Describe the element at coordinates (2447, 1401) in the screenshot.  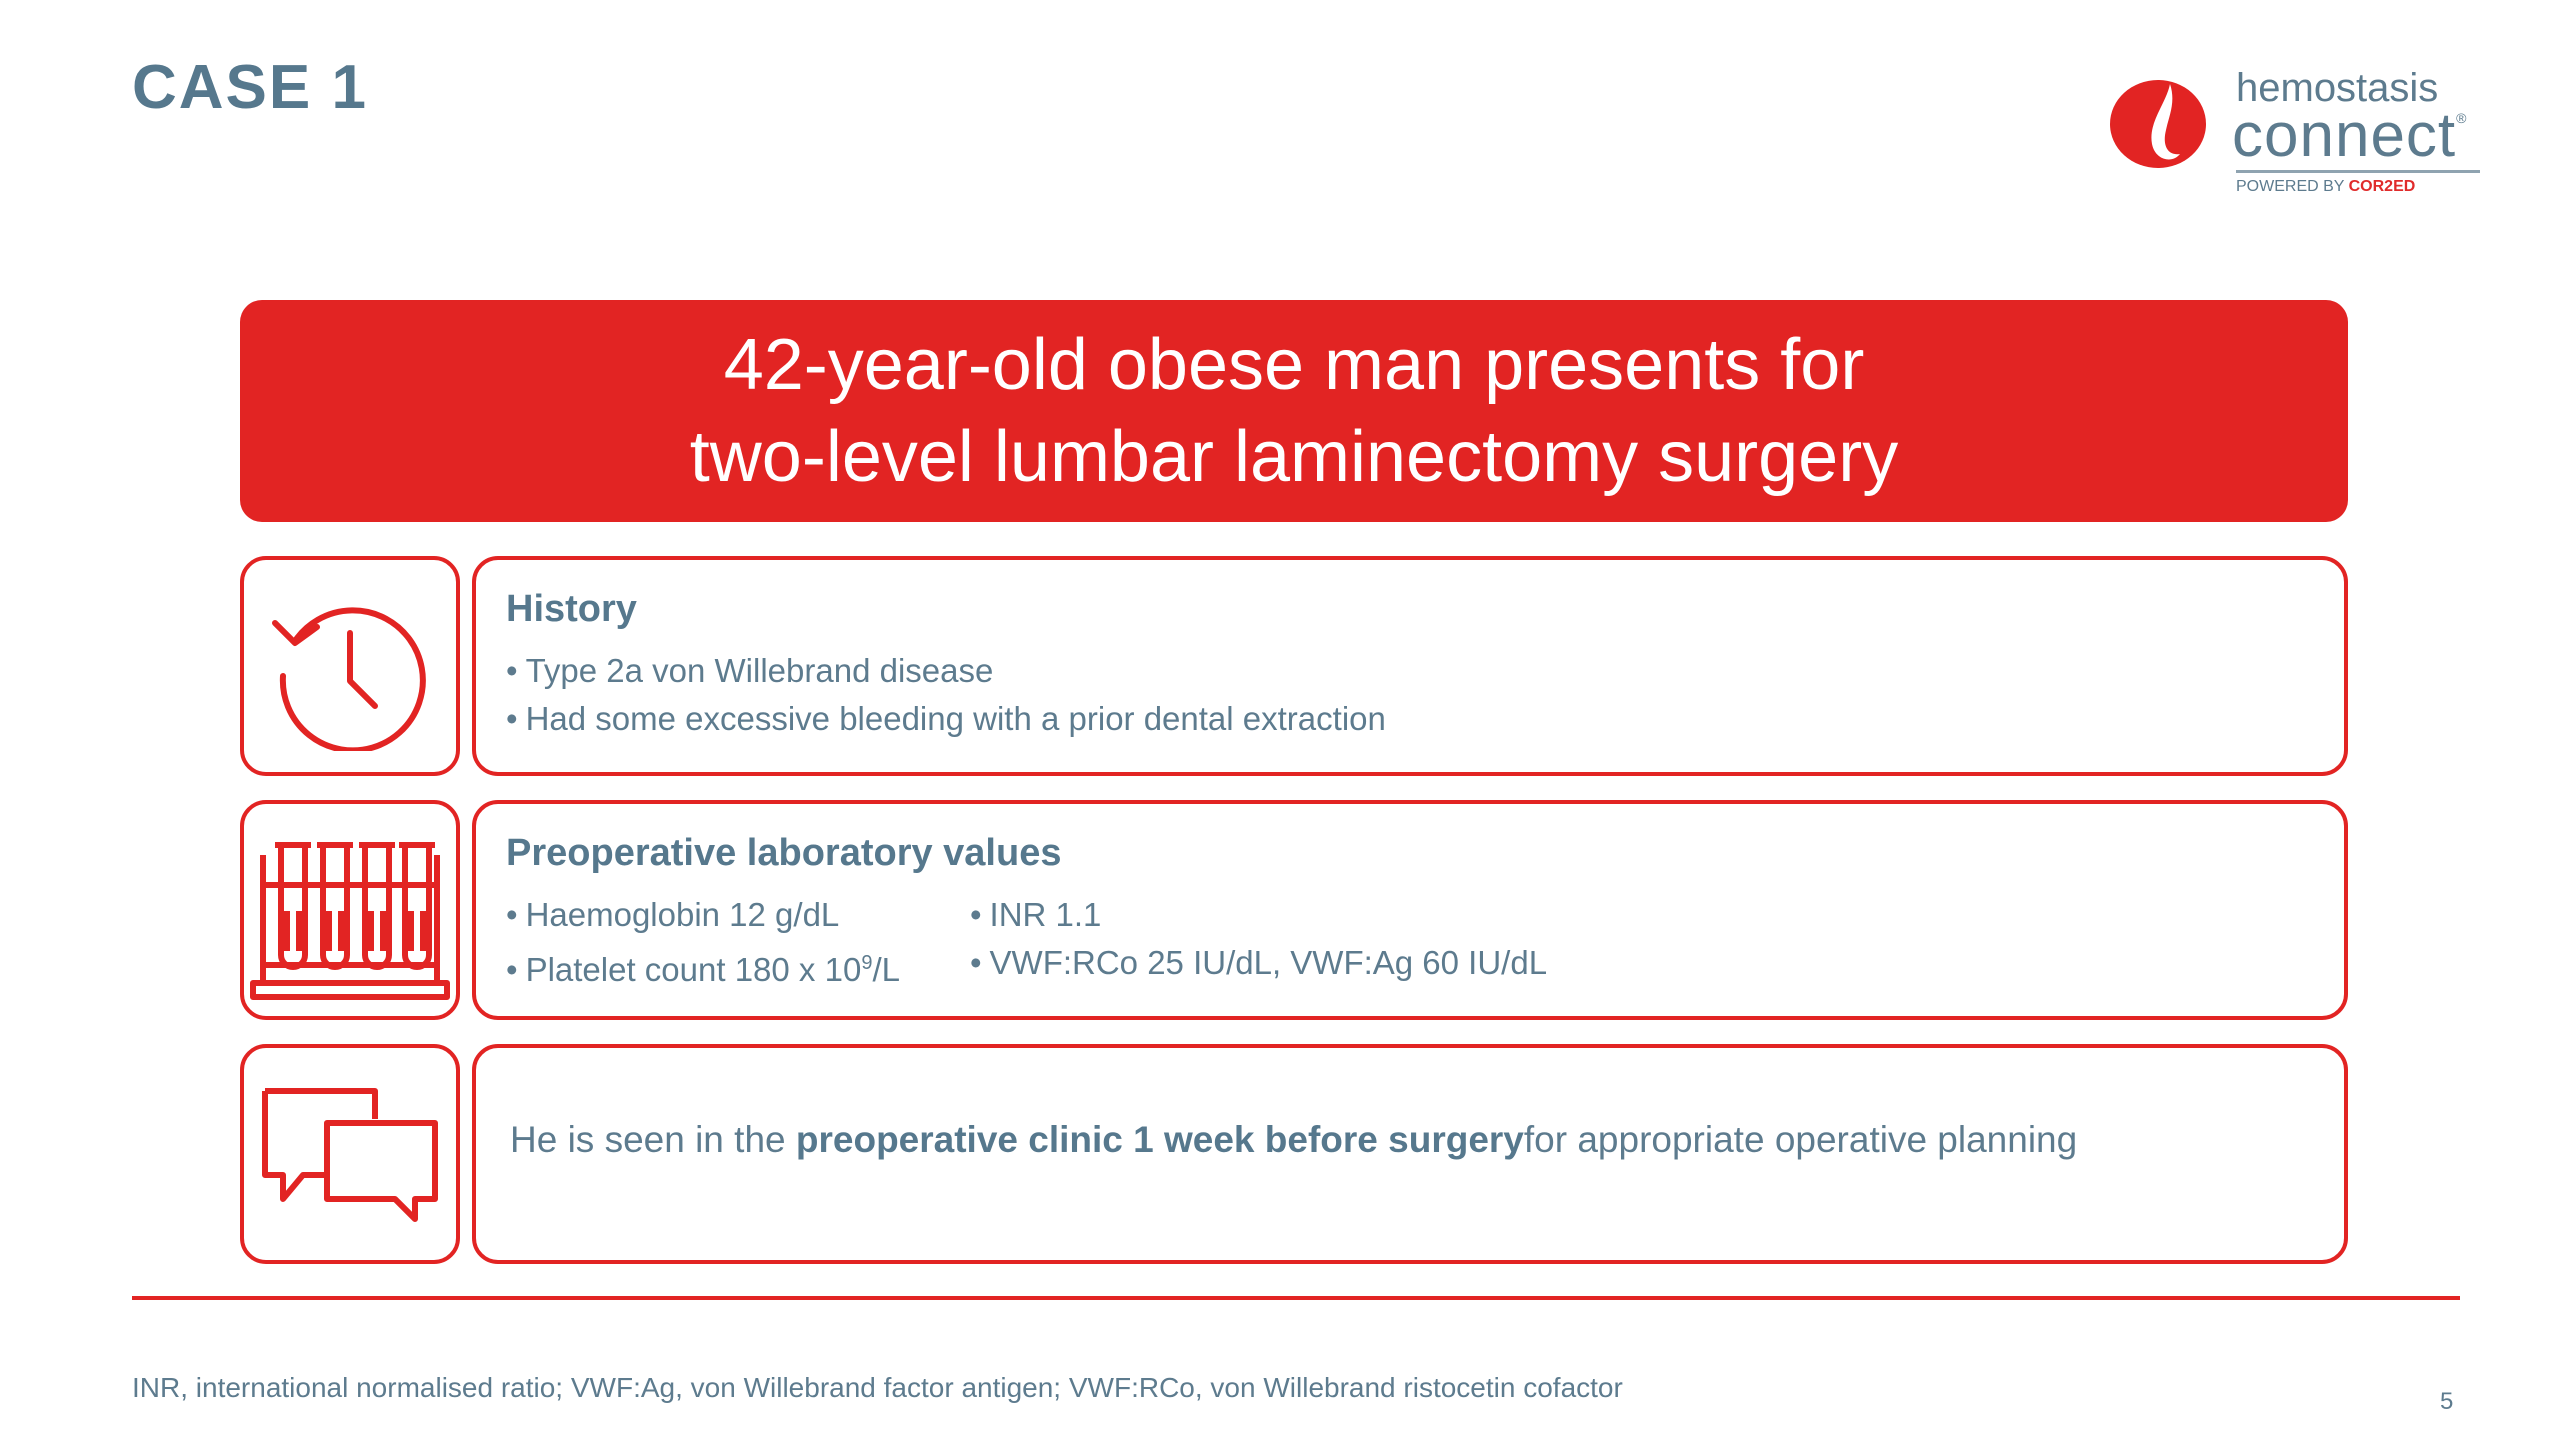
I see `page-number: 5` at that location.